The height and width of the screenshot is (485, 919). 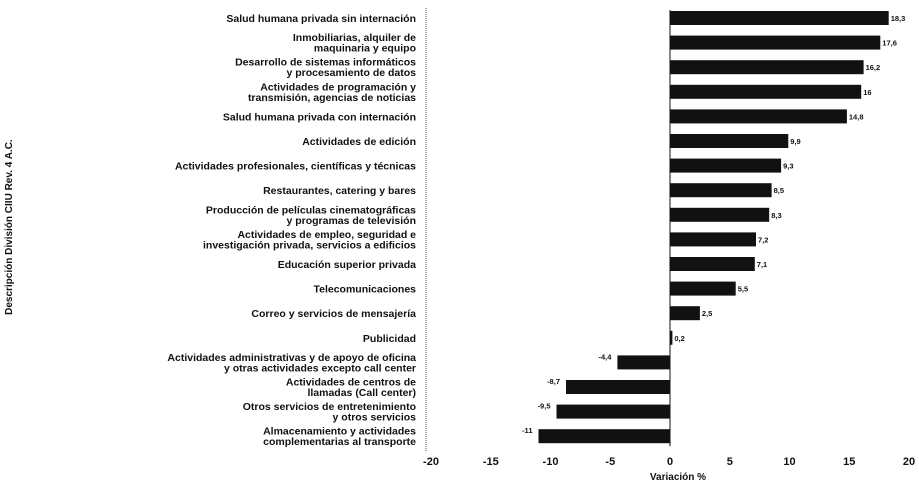 What do you see at coordinates (678, 477) in the screenshot?
I see `x-axis-title: Variación %` at bounding box center [678, 477].